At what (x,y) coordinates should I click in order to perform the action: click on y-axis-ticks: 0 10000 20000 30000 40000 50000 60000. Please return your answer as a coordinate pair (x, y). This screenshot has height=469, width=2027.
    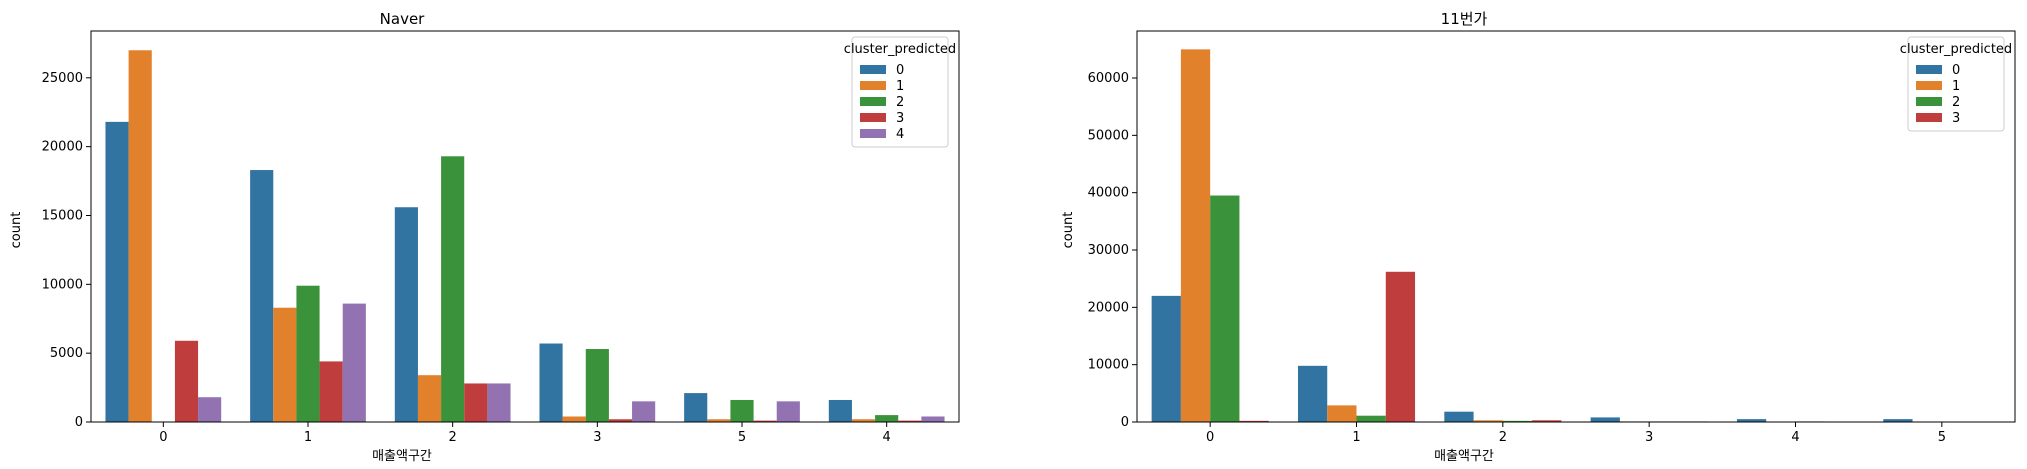
    Looking at the image, I should click on (1112, 250).